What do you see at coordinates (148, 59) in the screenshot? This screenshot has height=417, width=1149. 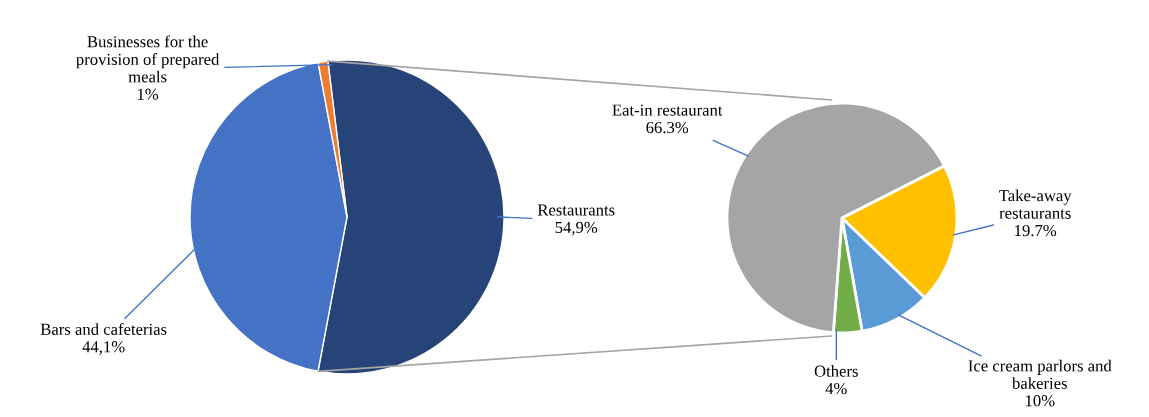 I see `slice-label: Businesses for the provision of prepared meals` at bounding box center [148, 59].